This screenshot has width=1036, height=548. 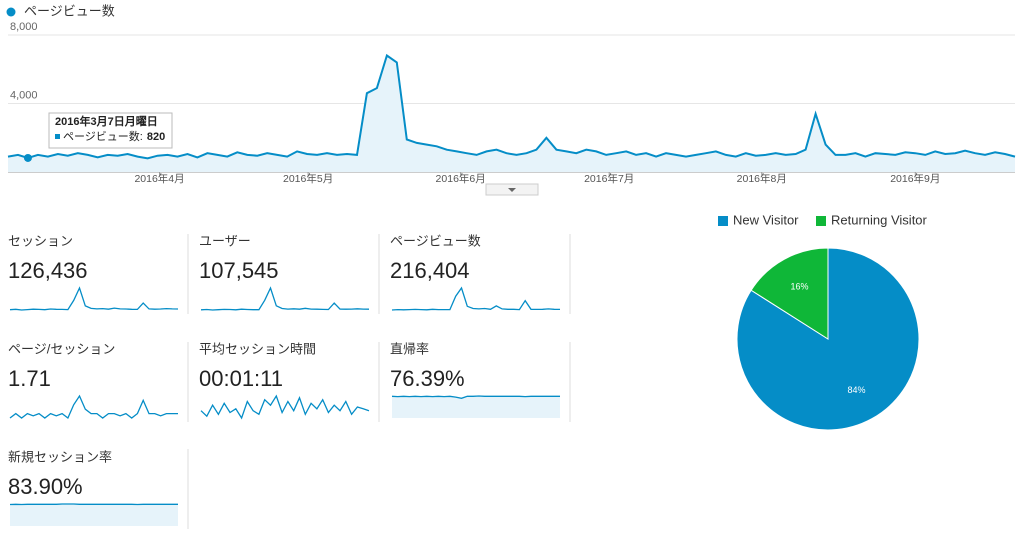 What do you see at coordinates (60, 456) in the screenshot?
I see `metric-label: 新規セッション率` at bounding box center [60, 456].